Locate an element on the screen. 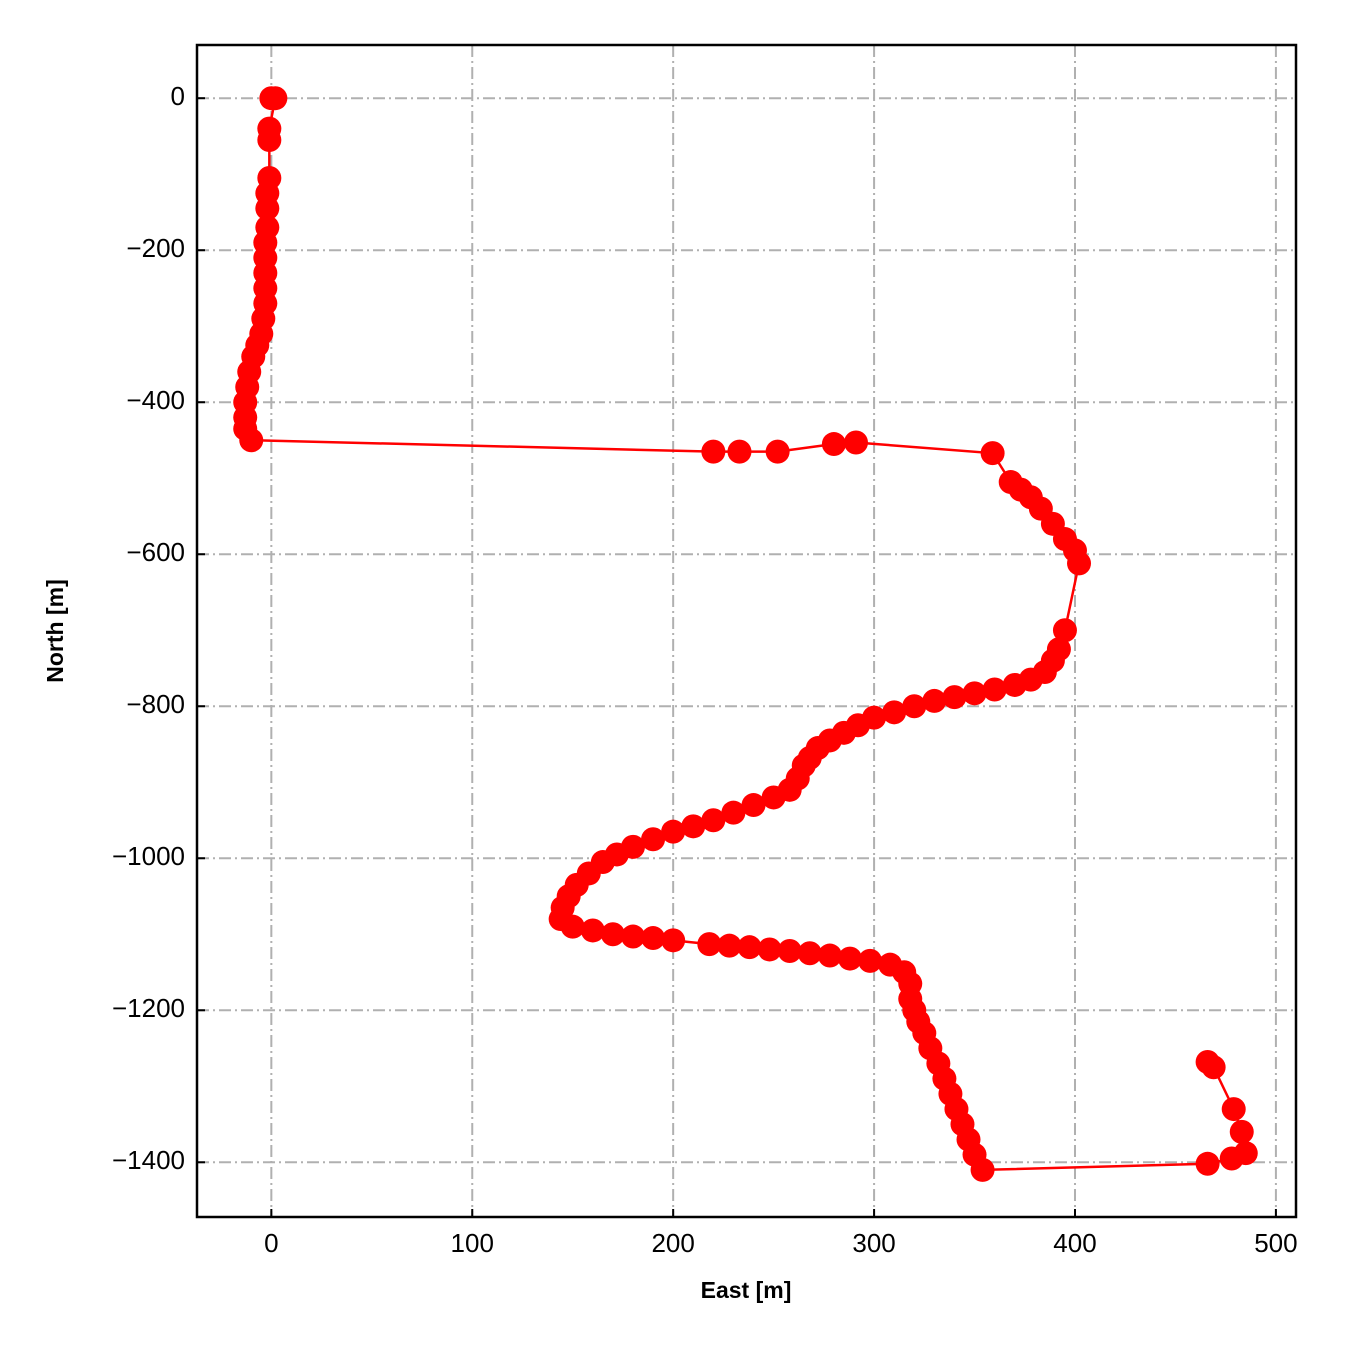 The image size is (1350, 1355). y-tick-label: −1400 is located at coordinates (148, 1160).